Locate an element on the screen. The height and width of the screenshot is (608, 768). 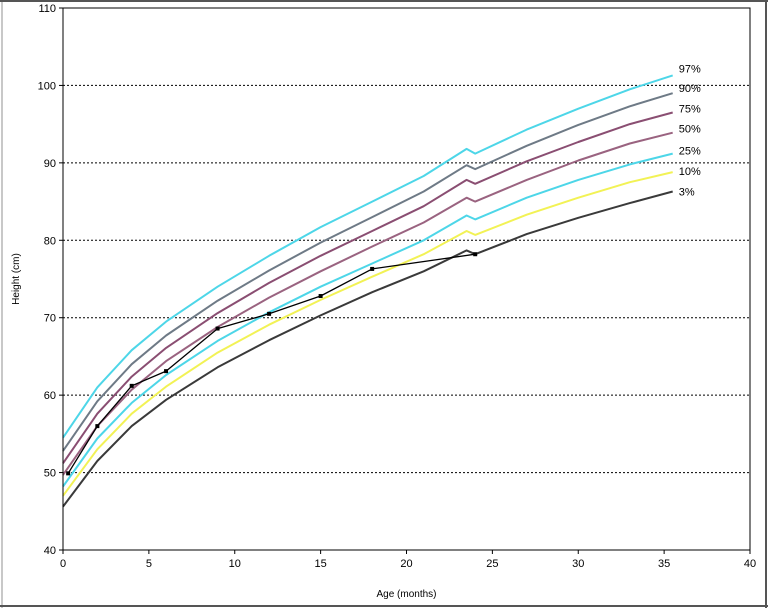
series-label: 75% is located at coordinates (690, 110).